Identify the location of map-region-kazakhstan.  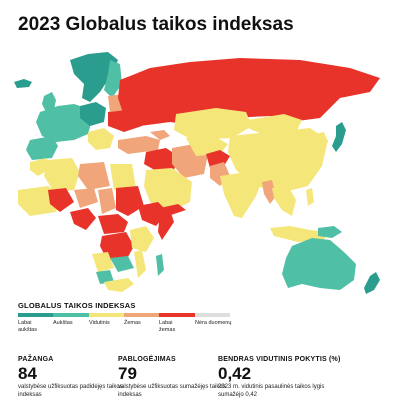
(213, 124).